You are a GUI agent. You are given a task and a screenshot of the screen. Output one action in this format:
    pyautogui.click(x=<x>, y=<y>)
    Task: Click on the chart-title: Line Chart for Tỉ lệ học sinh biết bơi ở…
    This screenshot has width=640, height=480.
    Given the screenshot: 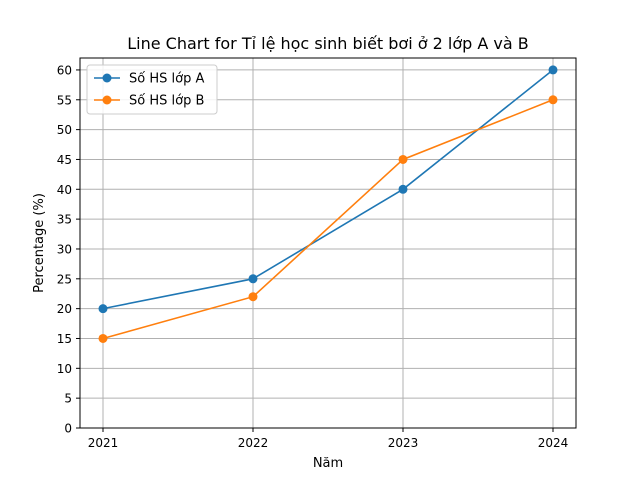 What is the action you would take?
    pyautogui.click(x=327, y=43)
    